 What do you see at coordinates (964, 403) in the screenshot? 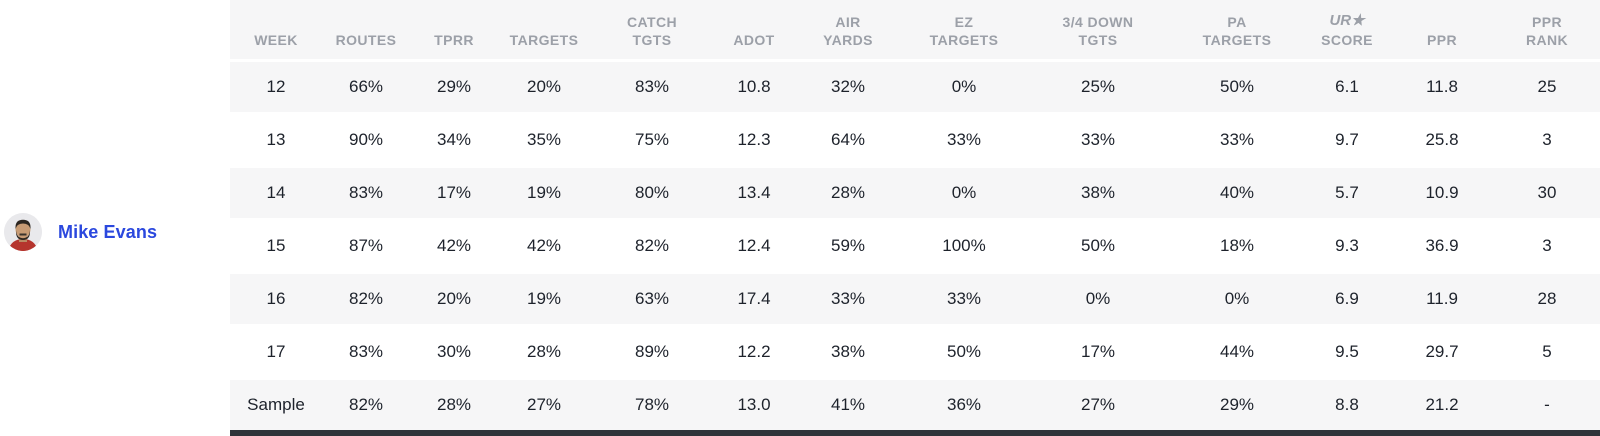
I see `cell-ez_targets: 36%` at bounding box center [964, 403].